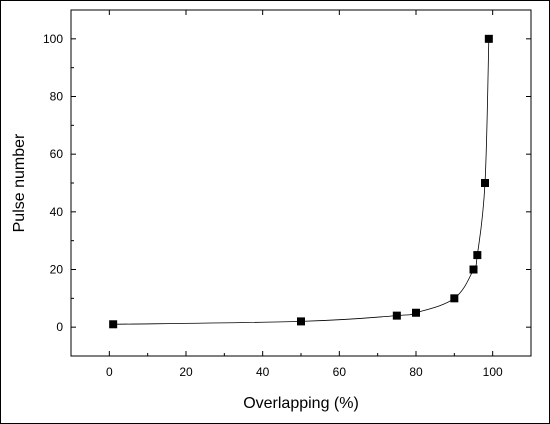 The height and width of the screenshot is (424, 550). What do you see at coordinates (57, 97) in the screenshot?
I see `y-tick-label: 80` at bounding box center [57, 97].